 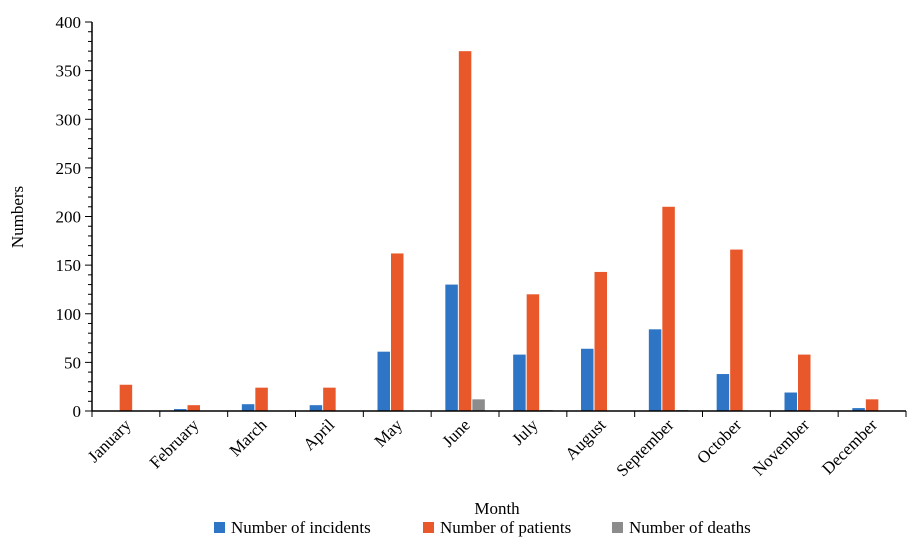 What do you see at coordinates (585, 439) in the screenshot?
I see `x-tick-label: August` at bounding box center [585, 439].